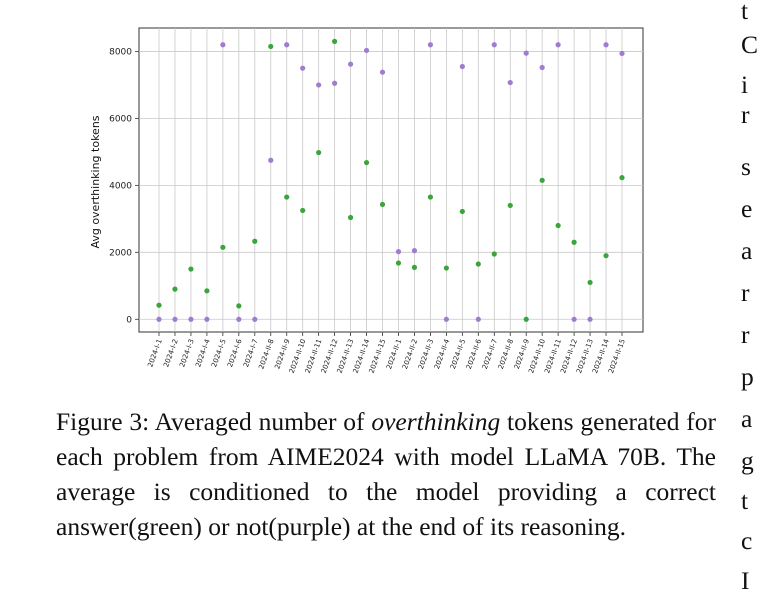  Describe the element at coordinates (747, 460) in the screenshot. I see `margin-letter: g` at that location.